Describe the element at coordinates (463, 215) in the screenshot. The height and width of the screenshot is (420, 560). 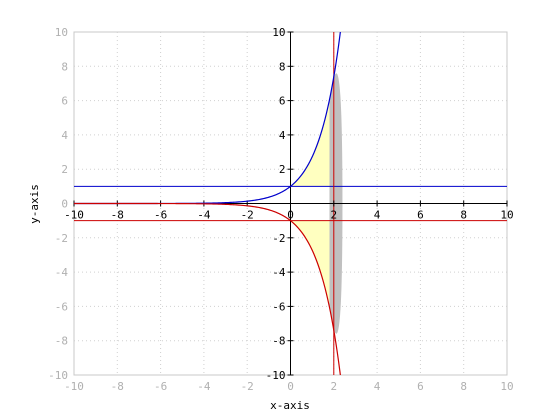
I see `x-tick-label: 8` at that location.